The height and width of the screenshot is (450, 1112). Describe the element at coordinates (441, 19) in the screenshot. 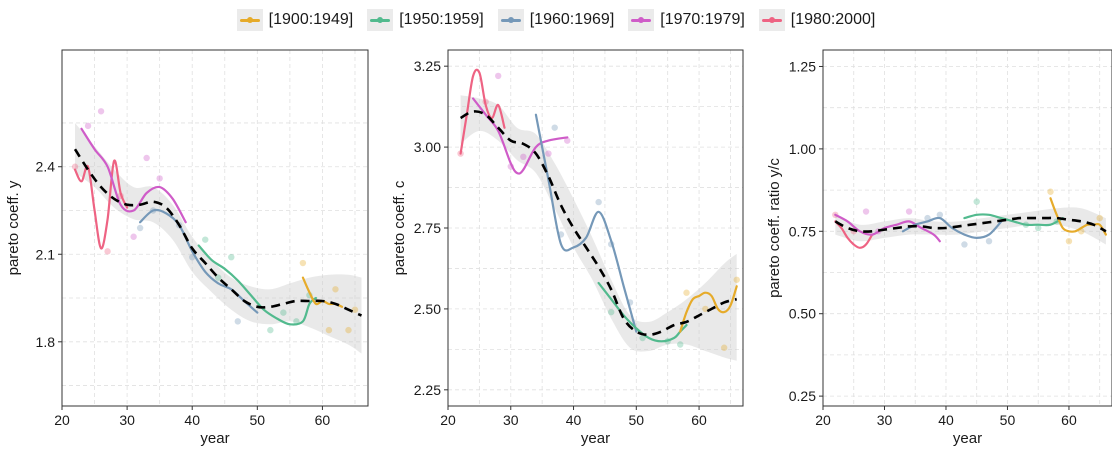

I see `legend-label: [1950:1959]` at that location.